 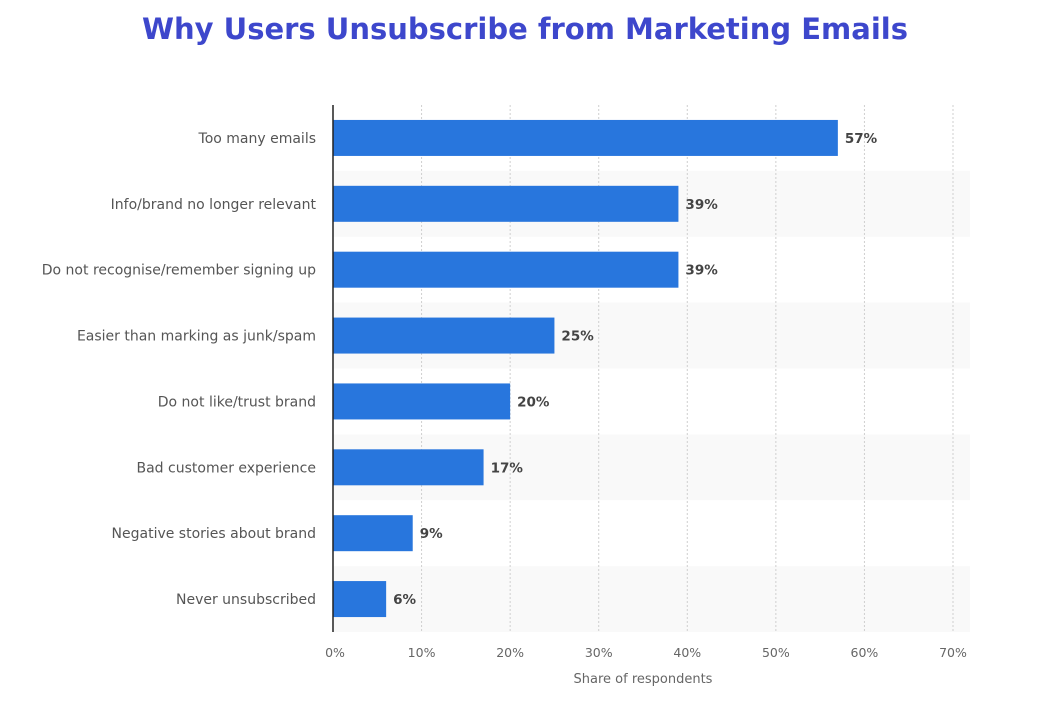 What do you see at coordinates (776, 652) in the screenshot?
I see `x-tick-label: 50%` at bounding box center [776, 652].